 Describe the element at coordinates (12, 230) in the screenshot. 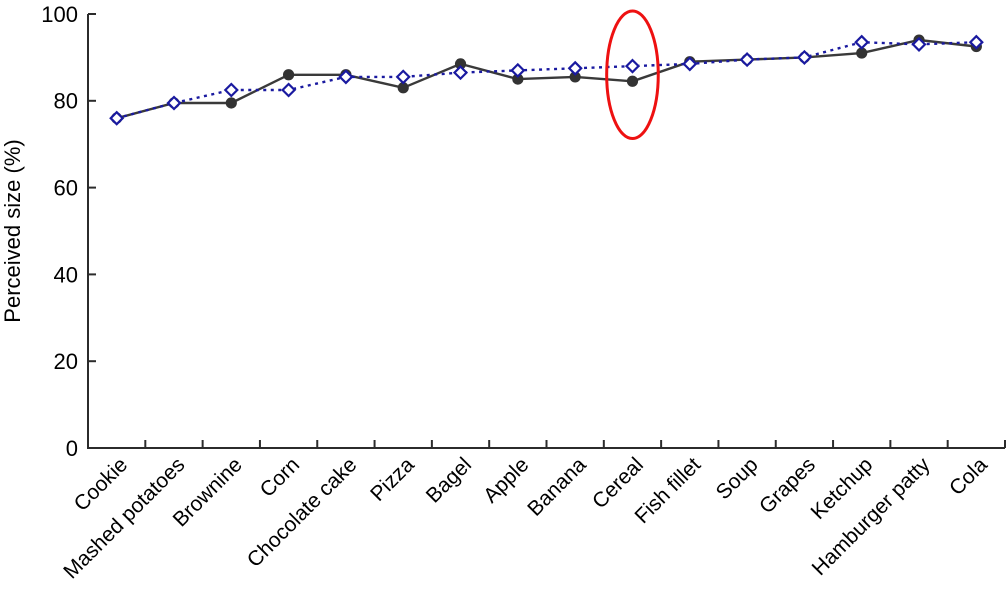

I see `y-axis-label: Perceived size (%)` at that location.